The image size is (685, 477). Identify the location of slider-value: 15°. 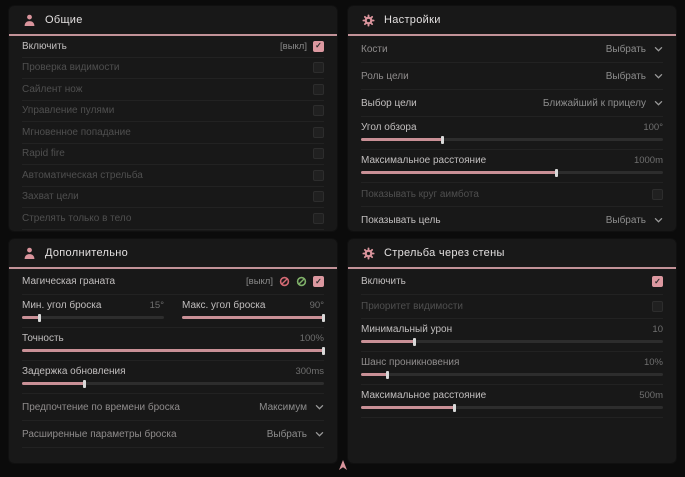
(156, 305).